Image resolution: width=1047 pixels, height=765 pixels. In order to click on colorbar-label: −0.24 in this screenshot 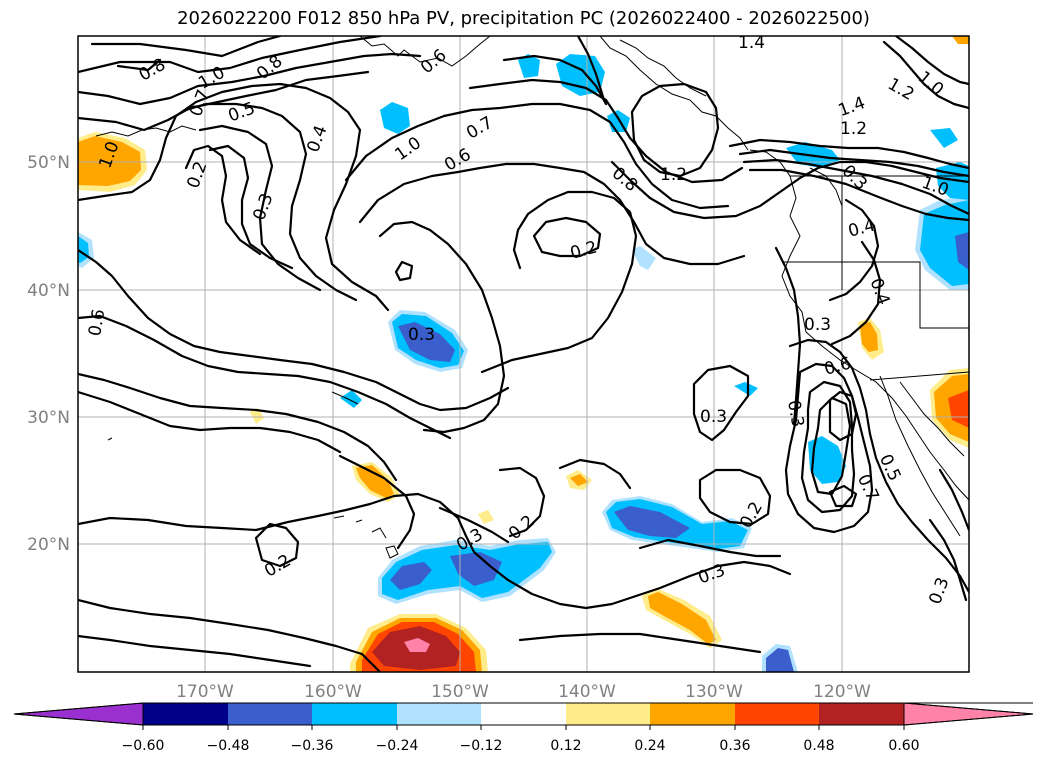, I will do `click(397, 746)`.